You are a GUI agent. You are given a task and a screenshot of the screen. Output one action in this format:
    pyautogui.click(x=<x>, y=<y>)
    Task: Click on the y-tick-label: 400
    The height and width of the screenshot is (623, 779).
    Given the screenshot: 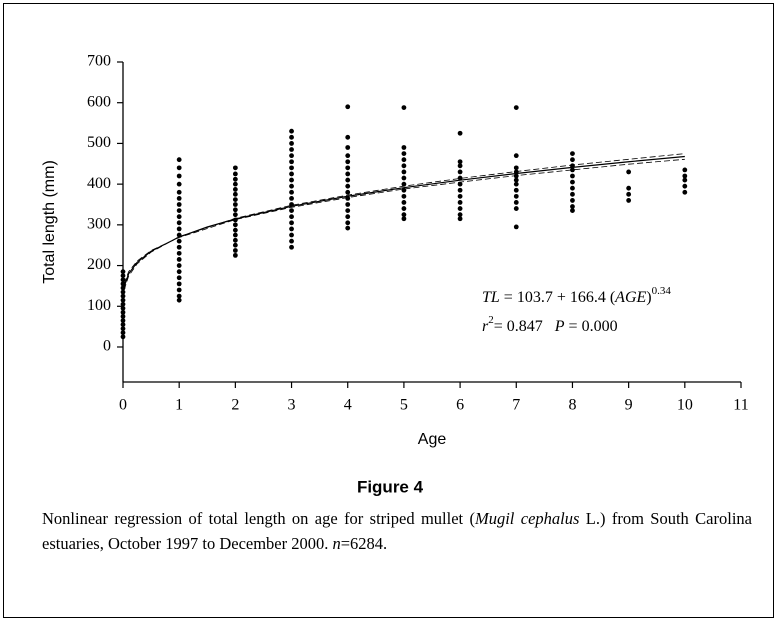 What is the action you would take?
    pyautogui.click(x=99, y=183)
    